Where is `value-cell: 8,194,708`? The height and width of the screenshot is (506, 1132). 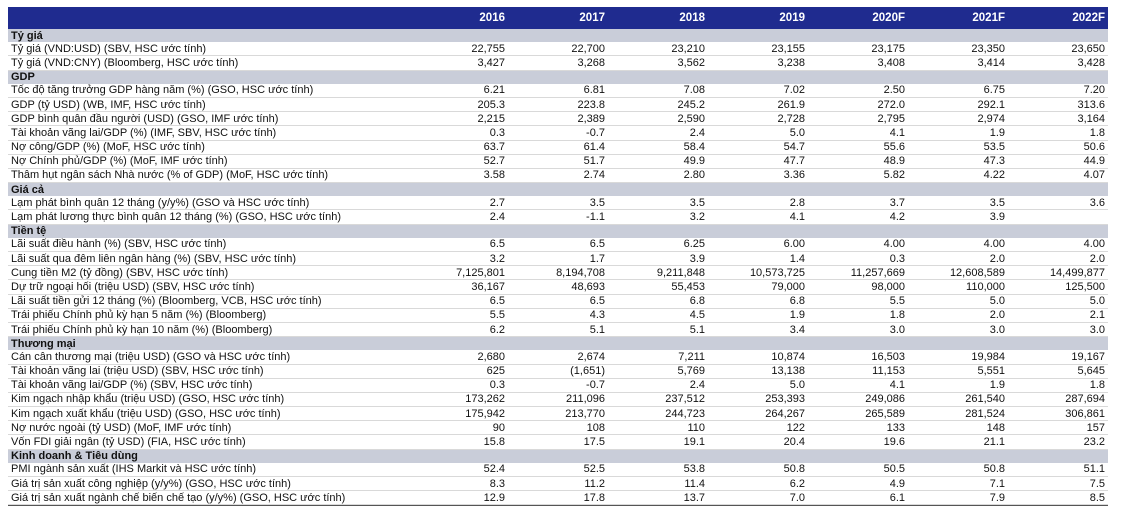
value-cell: 8,194,708 is located at coordinates (558, 273).